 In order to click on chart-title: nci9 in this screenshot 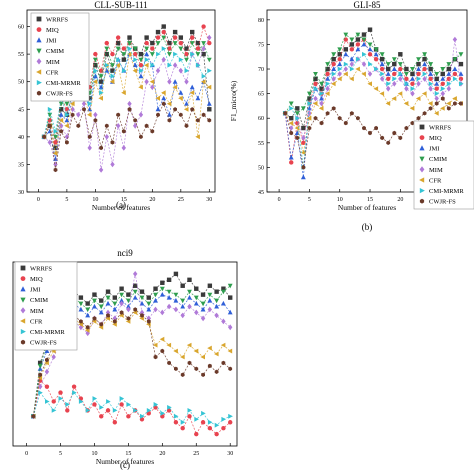, I will do `click(125, 253)`.